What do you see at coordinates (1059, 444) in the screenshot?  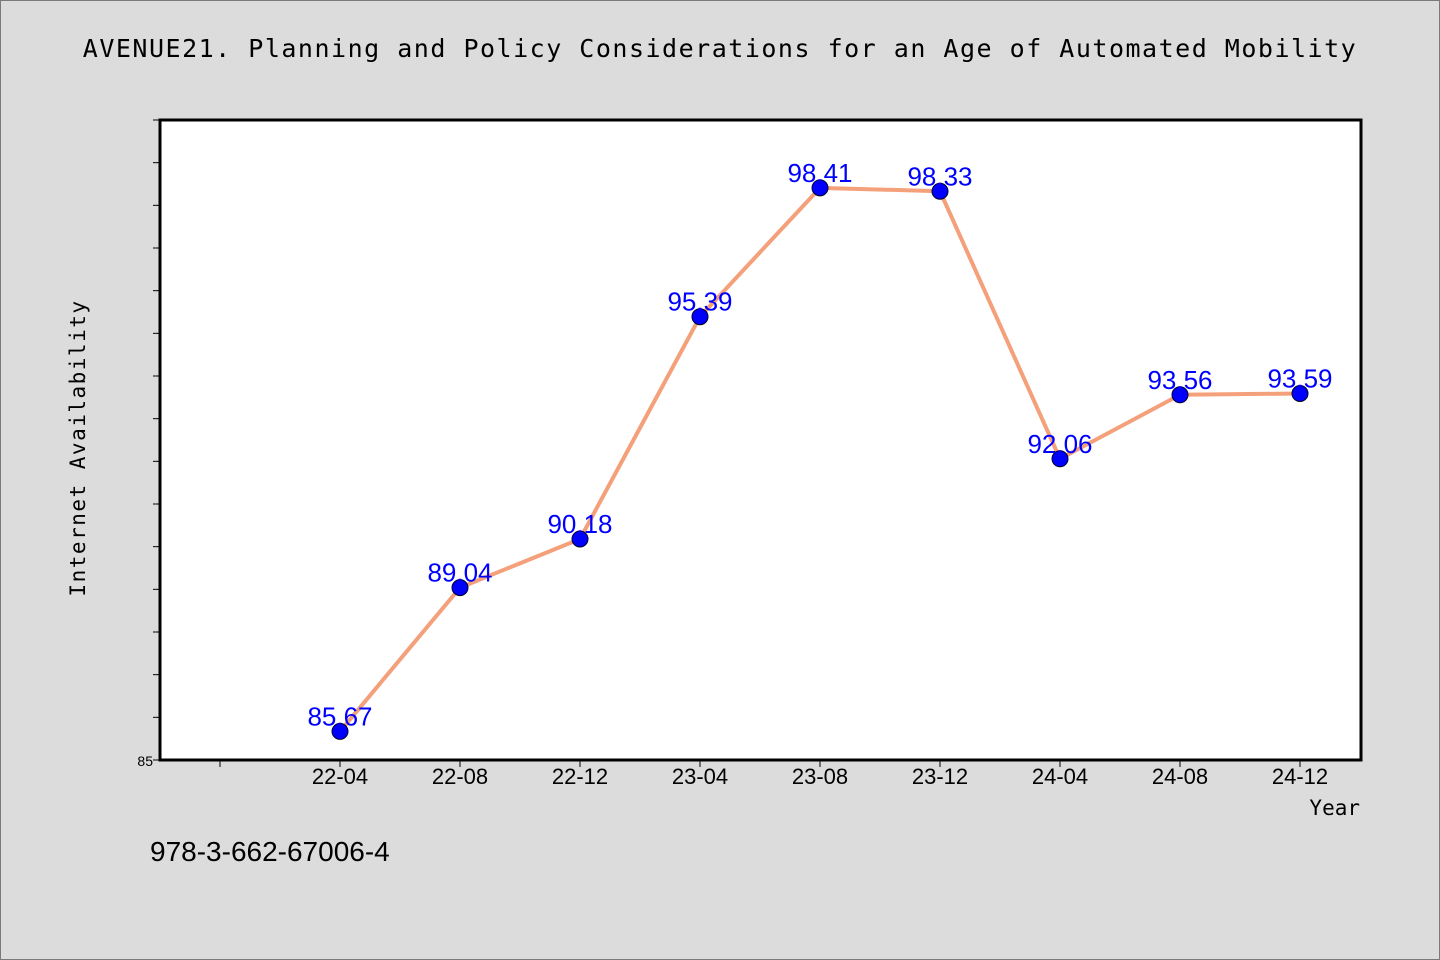 I see `data-label: 92.06` at bounding box center [1059, 444].